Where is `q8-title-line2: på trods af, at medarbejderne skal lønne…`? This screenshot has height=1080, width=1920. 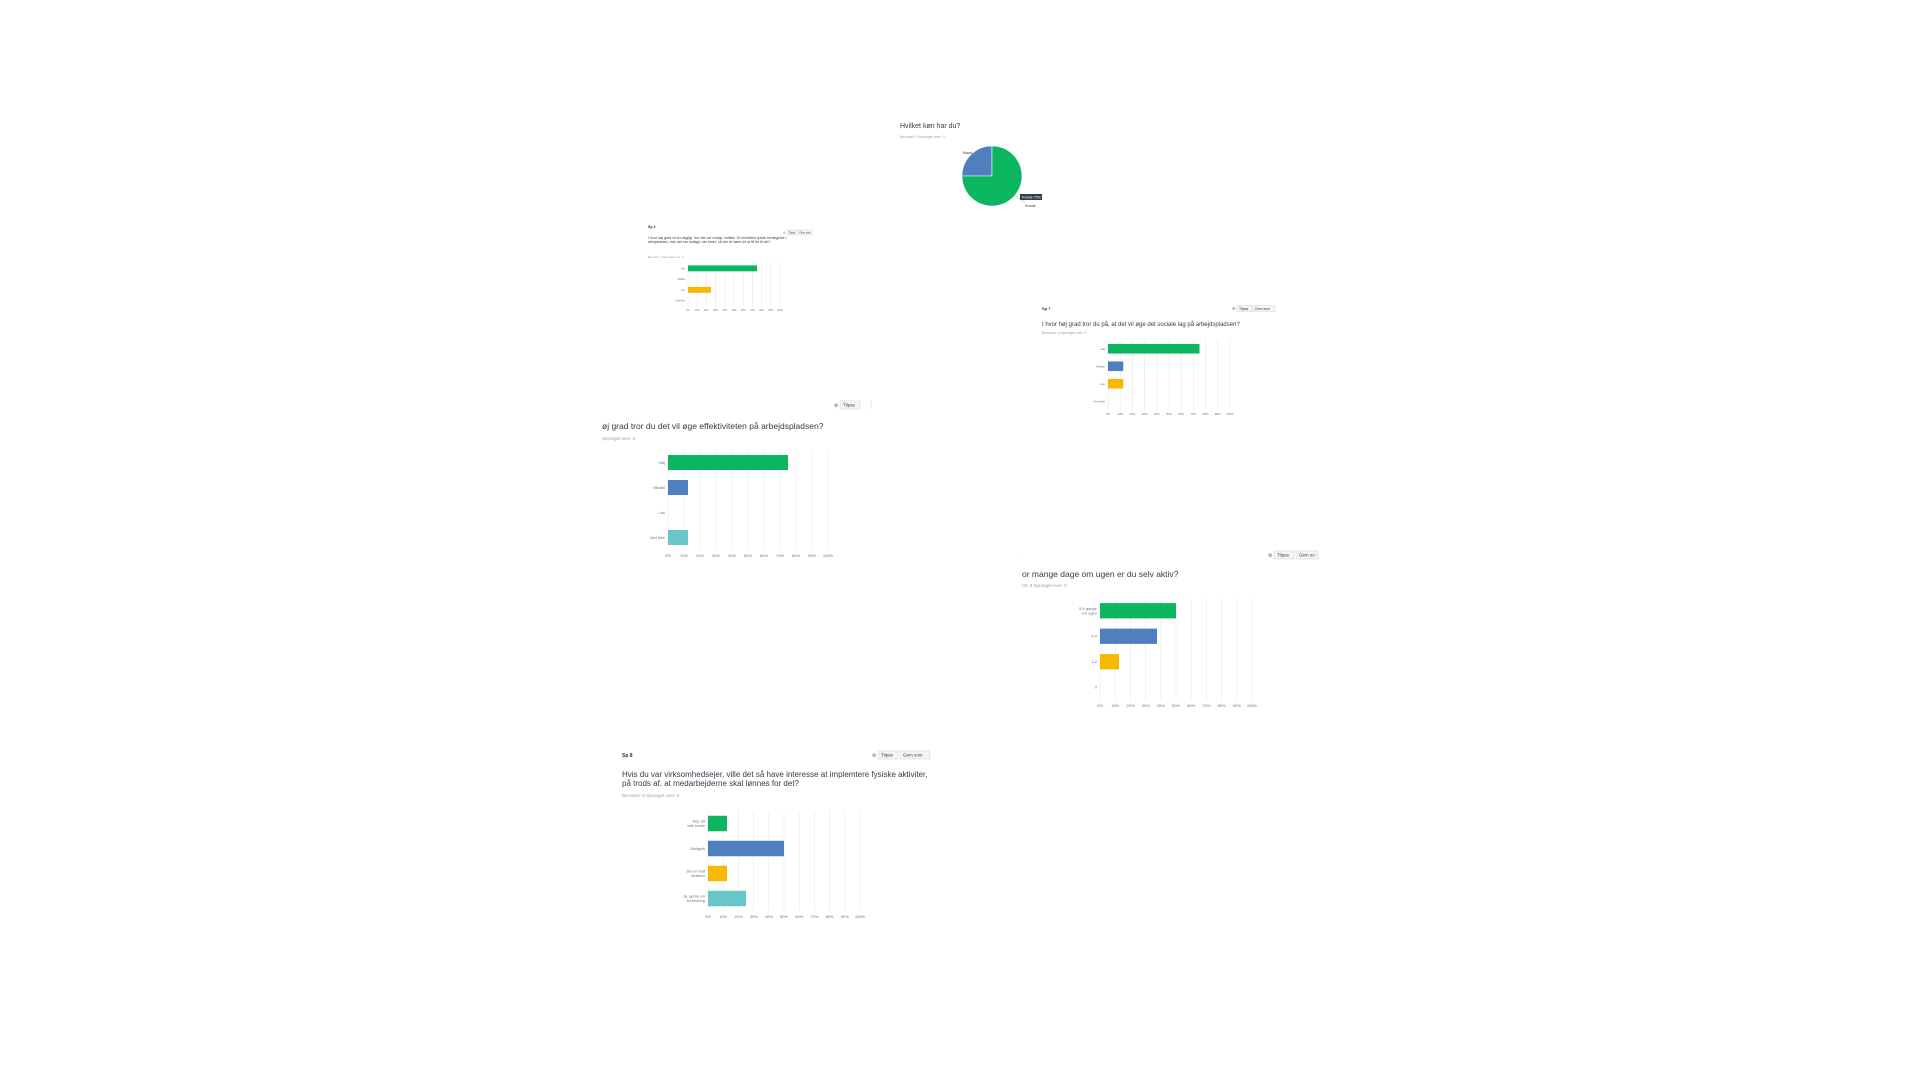 q8-title-line2: på trods af, at medarbejderne skal lønne… is located at coordinates (711, 783).